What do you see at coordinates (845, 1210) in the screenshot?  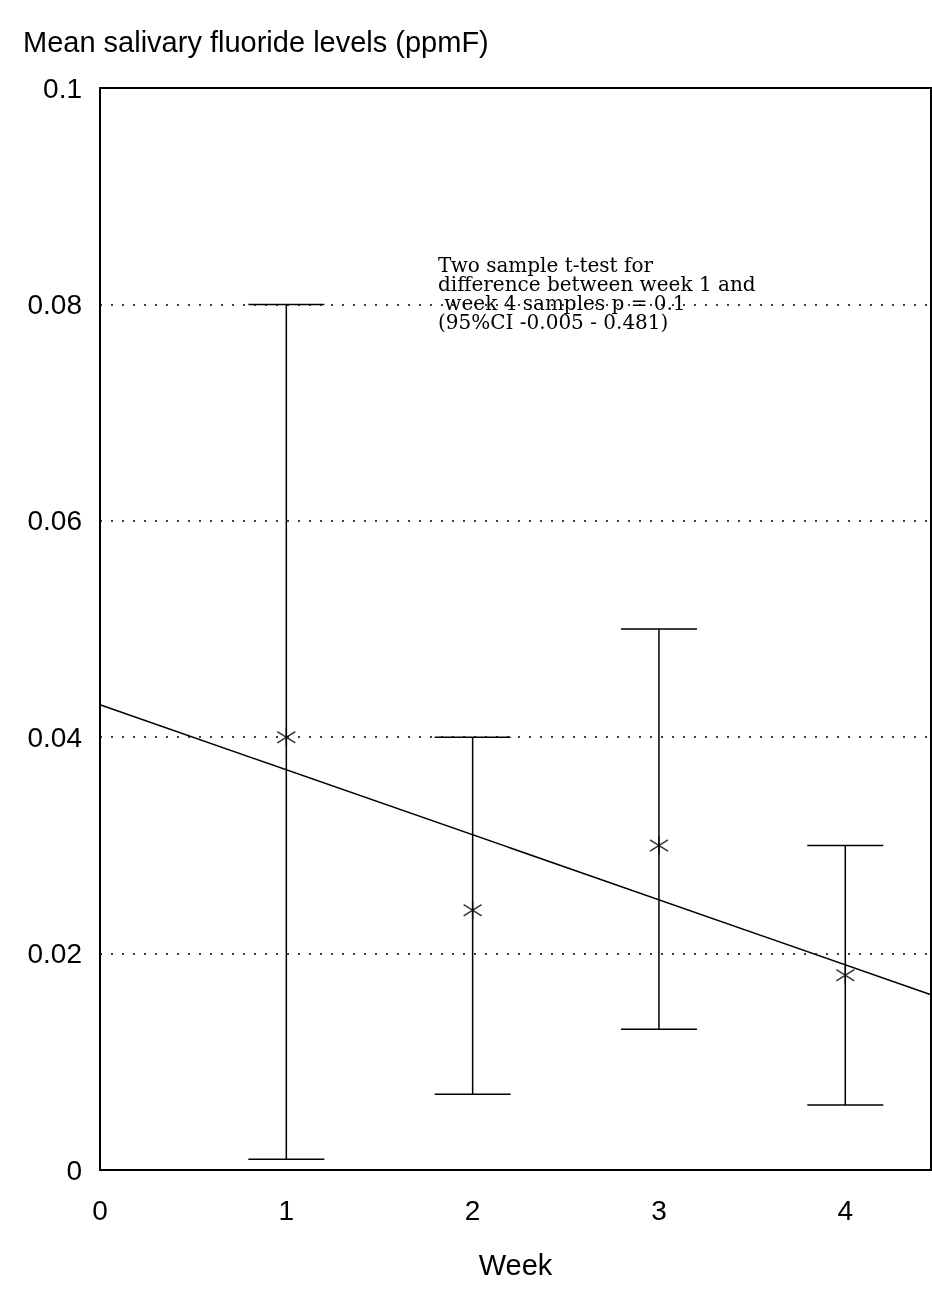 I see `x-tick-label: 4` at bounding box center [845, 1210].